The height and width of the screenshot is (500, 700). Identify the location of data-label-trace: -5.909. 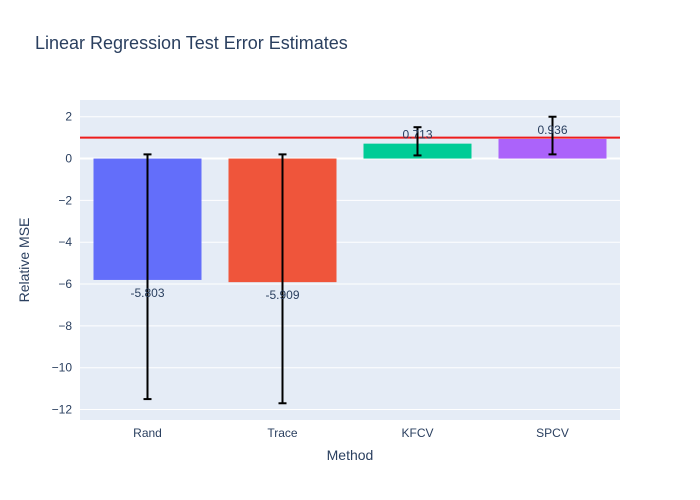
(282, 295).